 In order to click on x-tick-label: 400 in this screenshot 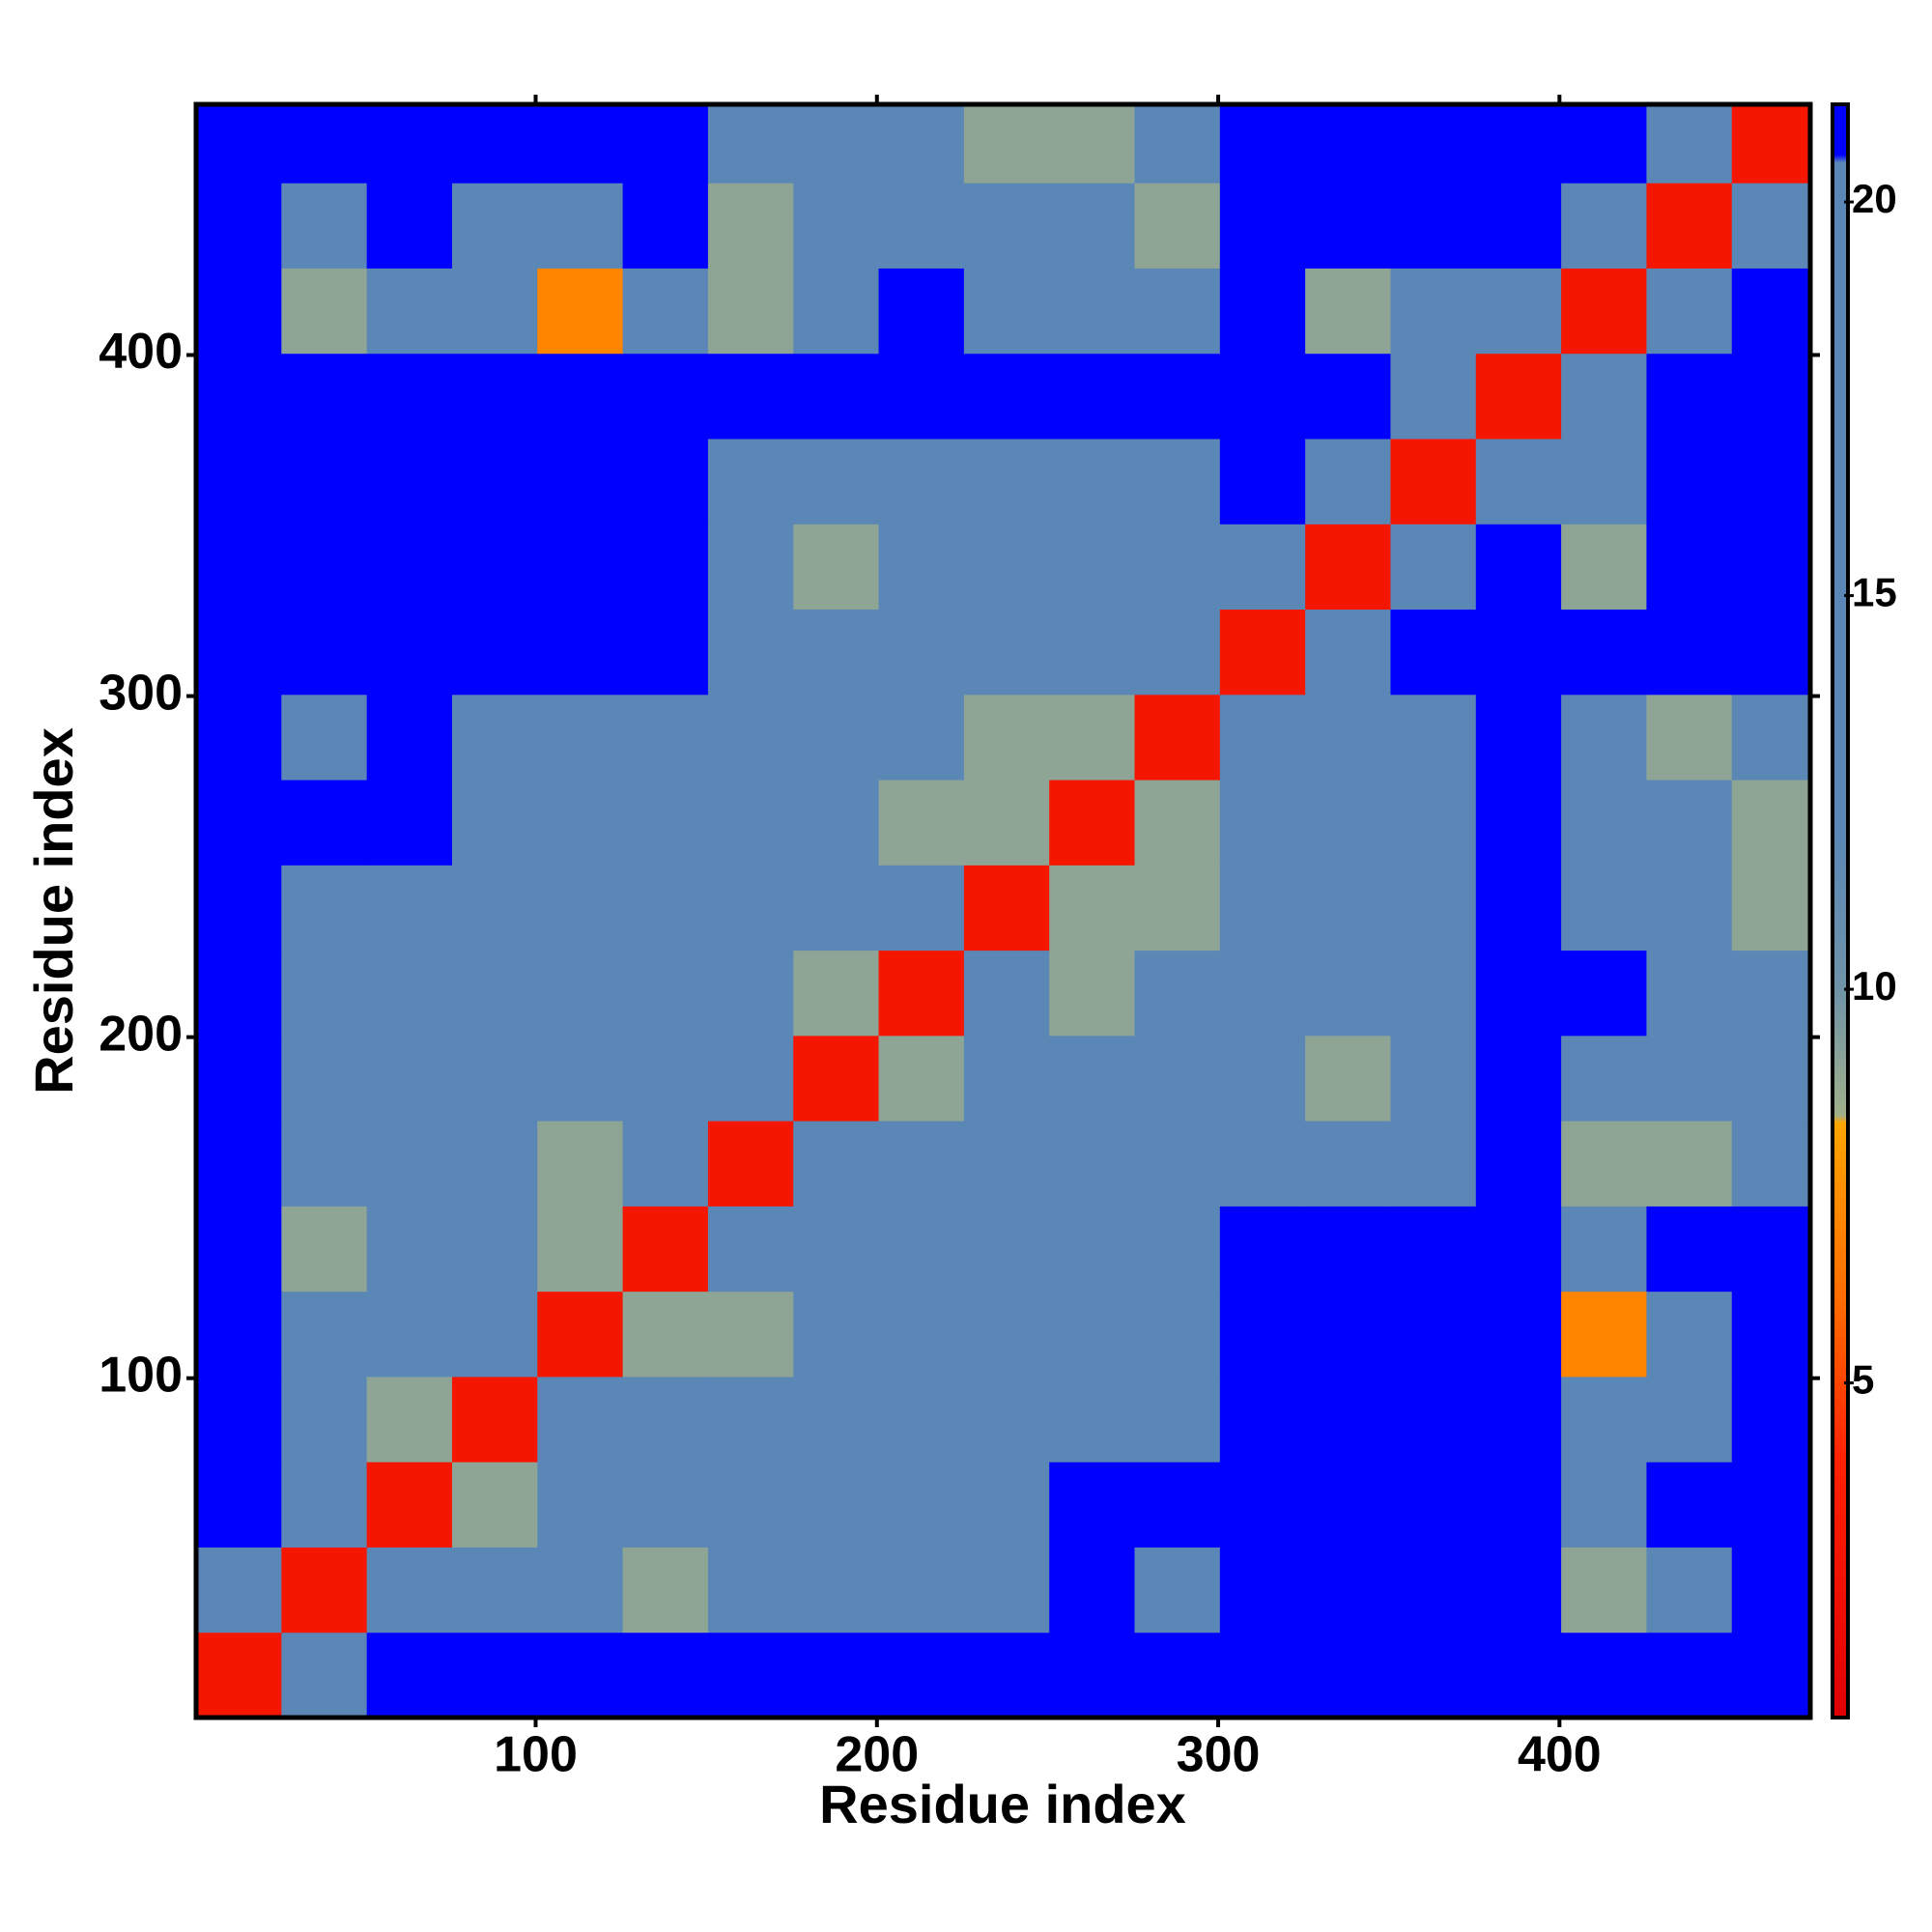, I will do `click(1560, 1755)`.